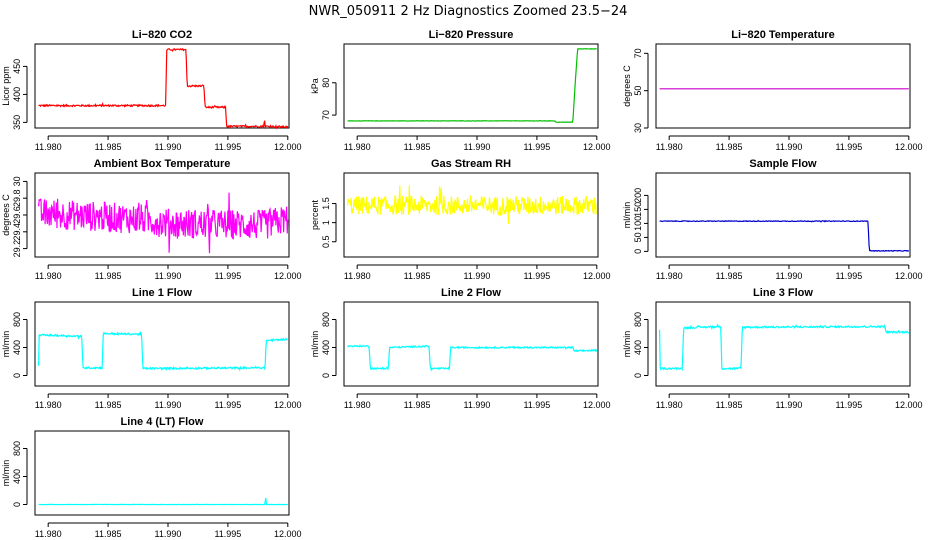 The height and width of the screenshot is (540, 936). What do you see at coordinates (17, 122) in the screenshot?
I see `y-tick-label: 350` at bounding box center [17, 122].